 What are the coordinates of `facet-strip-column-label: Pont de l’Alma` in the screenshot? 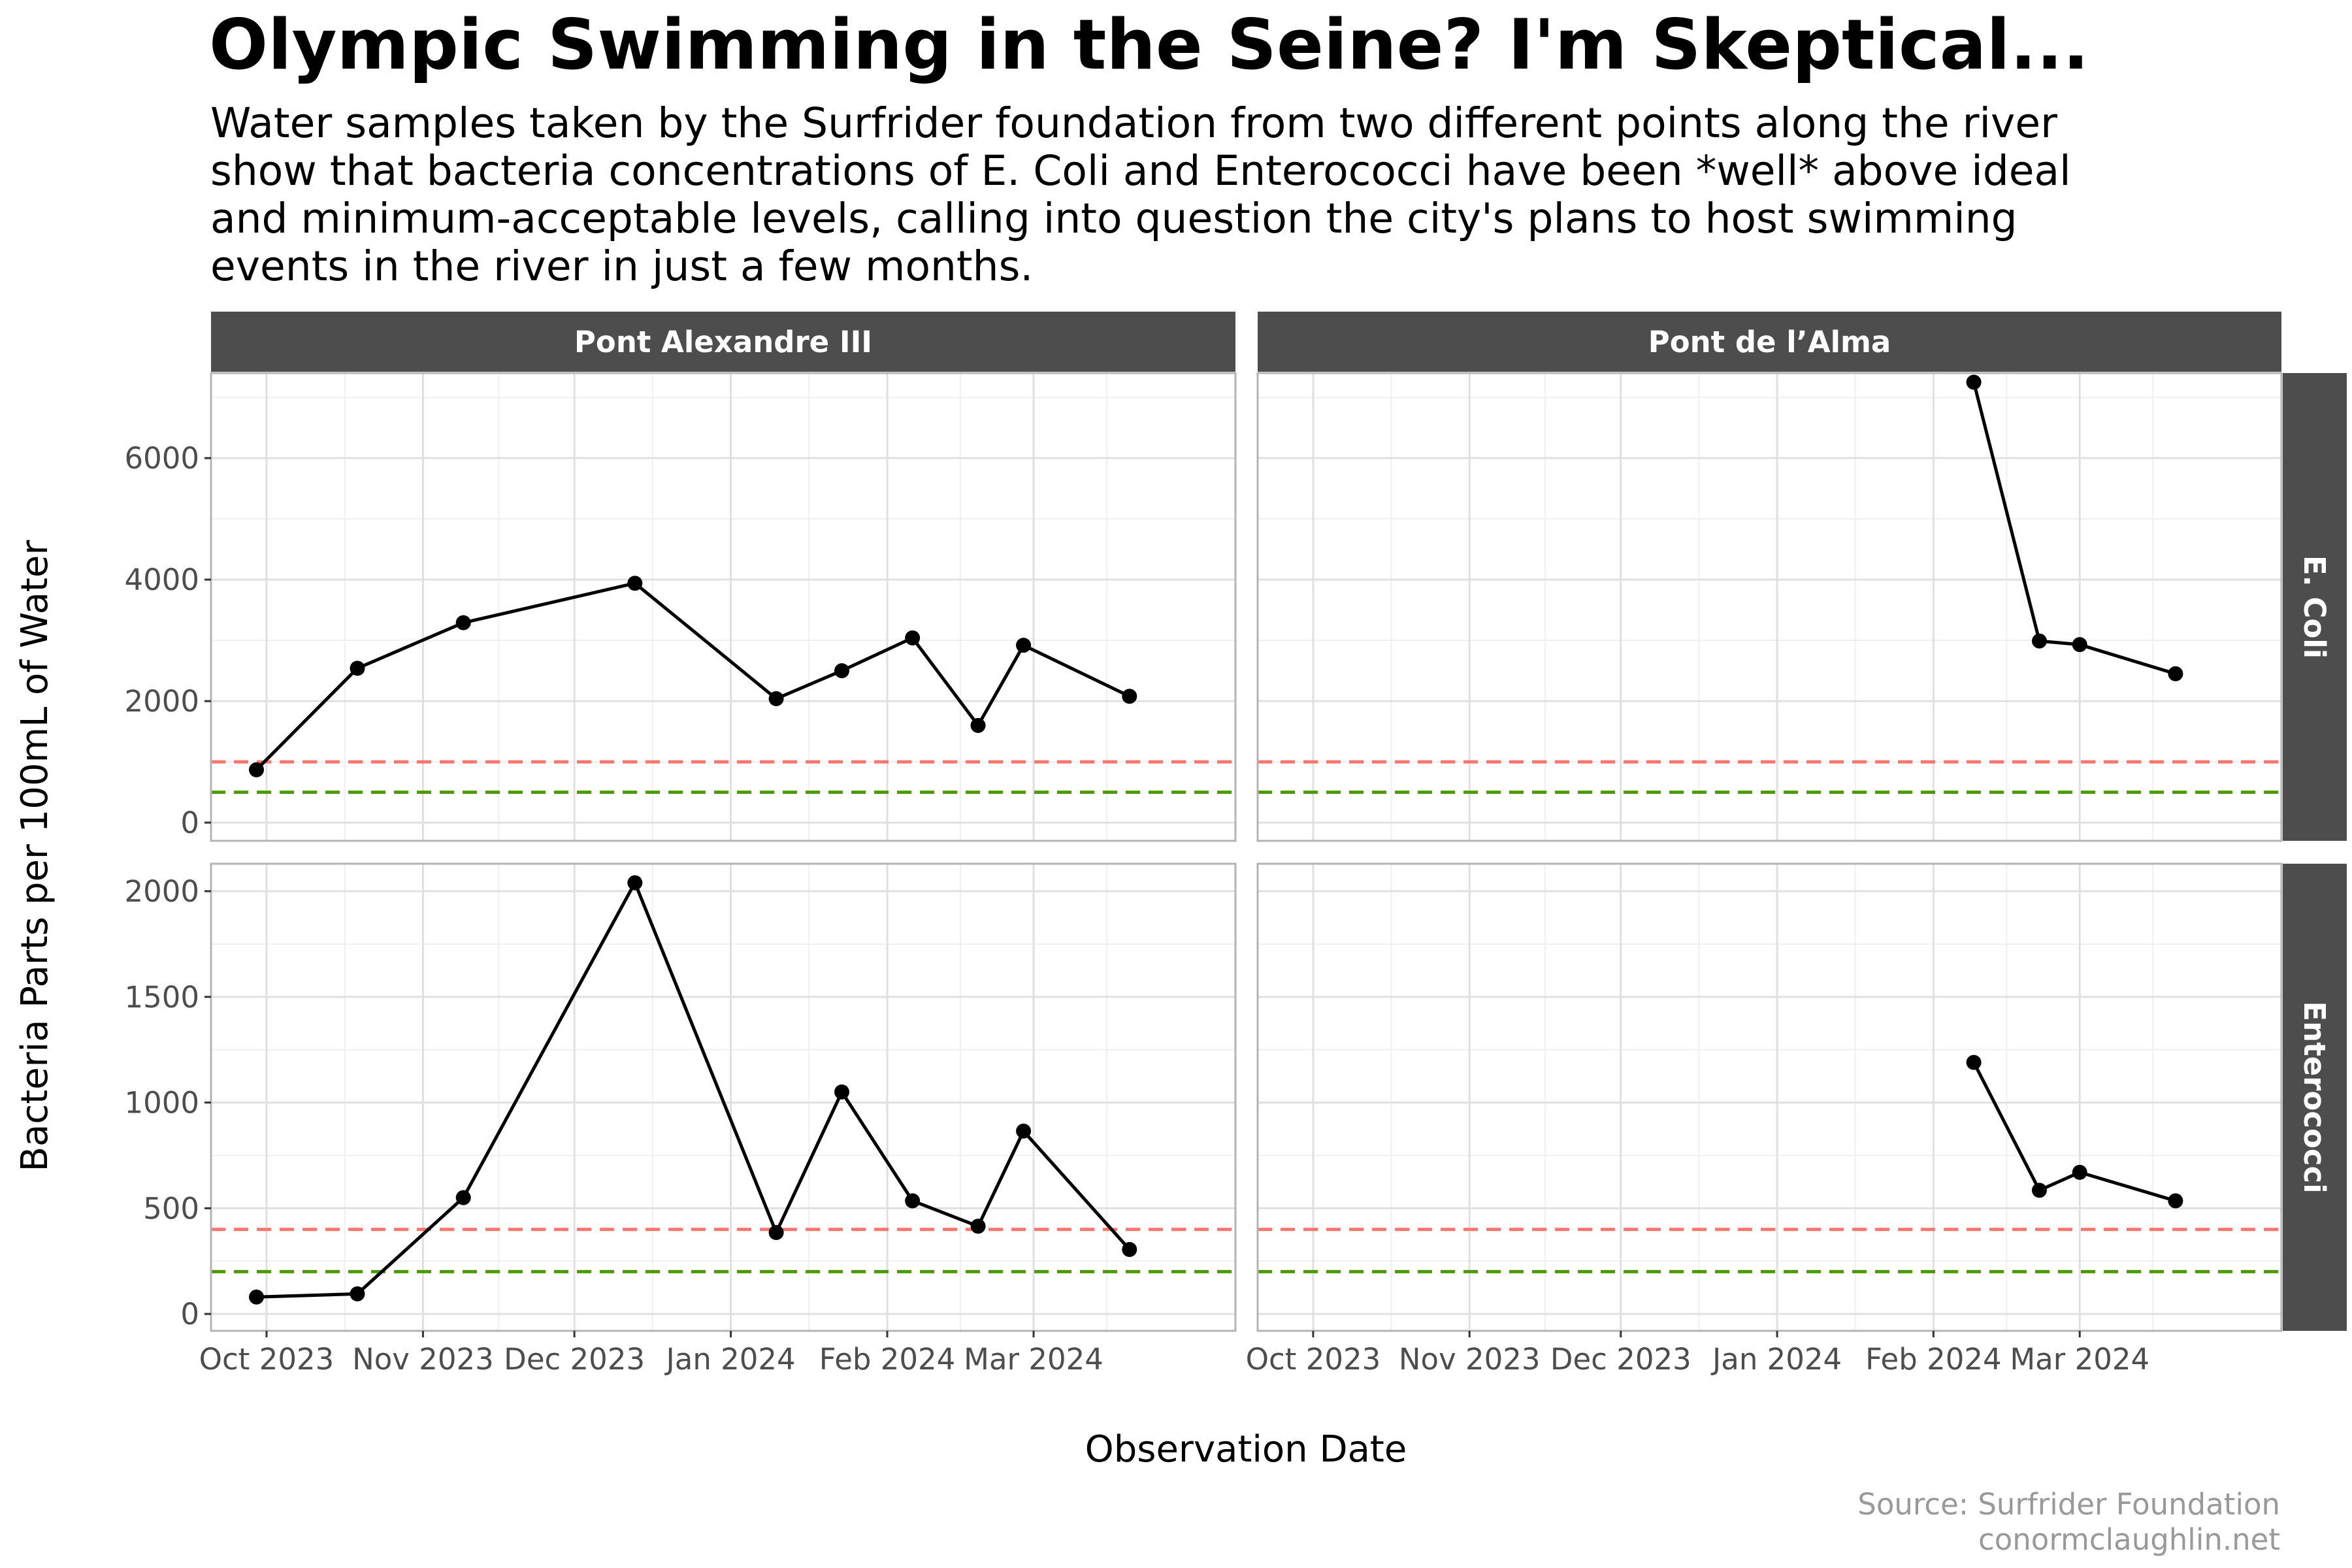 It's located at (1769, 342).